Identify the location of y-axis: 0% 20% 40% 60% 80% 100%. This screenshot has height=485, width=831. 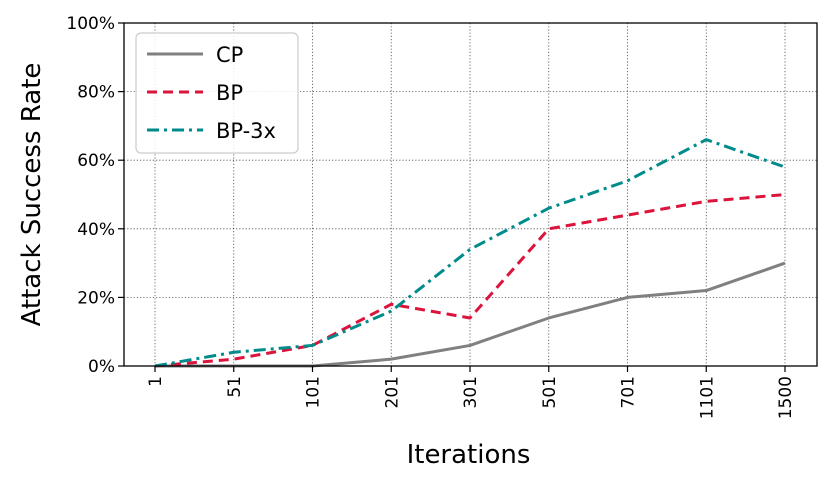
(95, 195).